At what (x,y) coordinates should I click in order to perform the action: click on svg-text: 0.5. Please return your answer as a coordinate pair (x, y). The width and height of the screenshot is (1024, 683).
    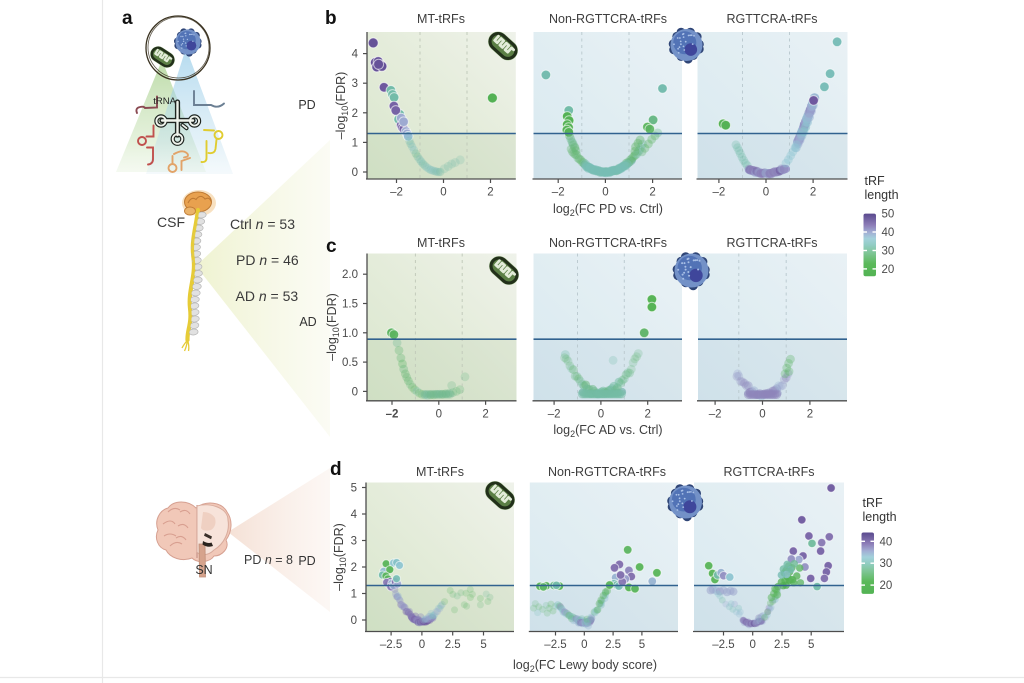
    Looking at the image, I should click on (350, 363).